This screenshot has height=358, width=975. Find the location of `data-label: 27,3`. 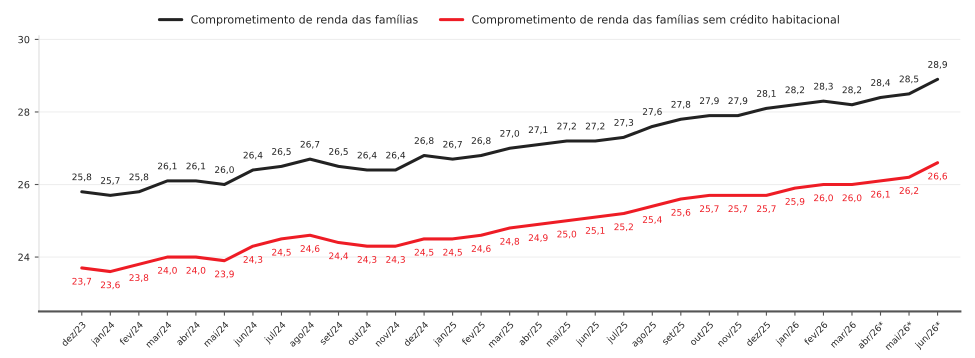

data-label: 27,3 is located at coordinates (624, 123).